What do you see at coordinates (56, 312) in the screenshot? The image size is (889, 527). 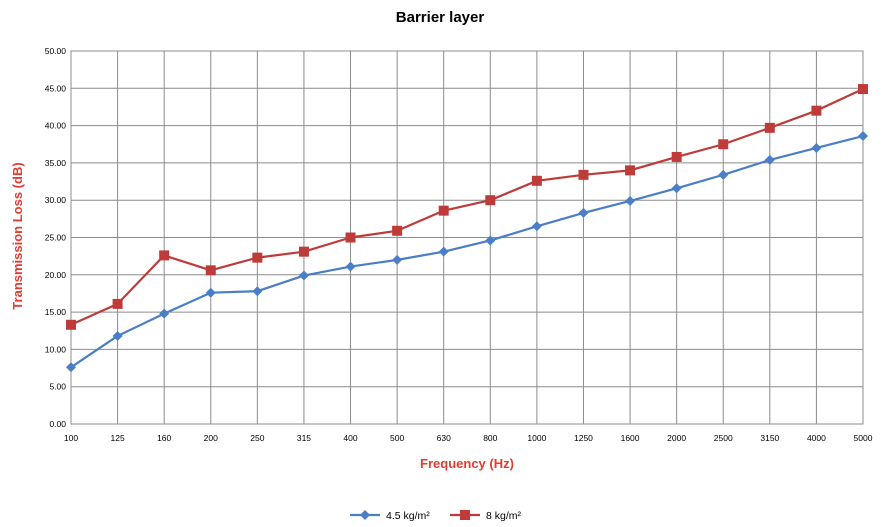 I see `y-tick-label: 15.00` at bounding box center [56, 312].